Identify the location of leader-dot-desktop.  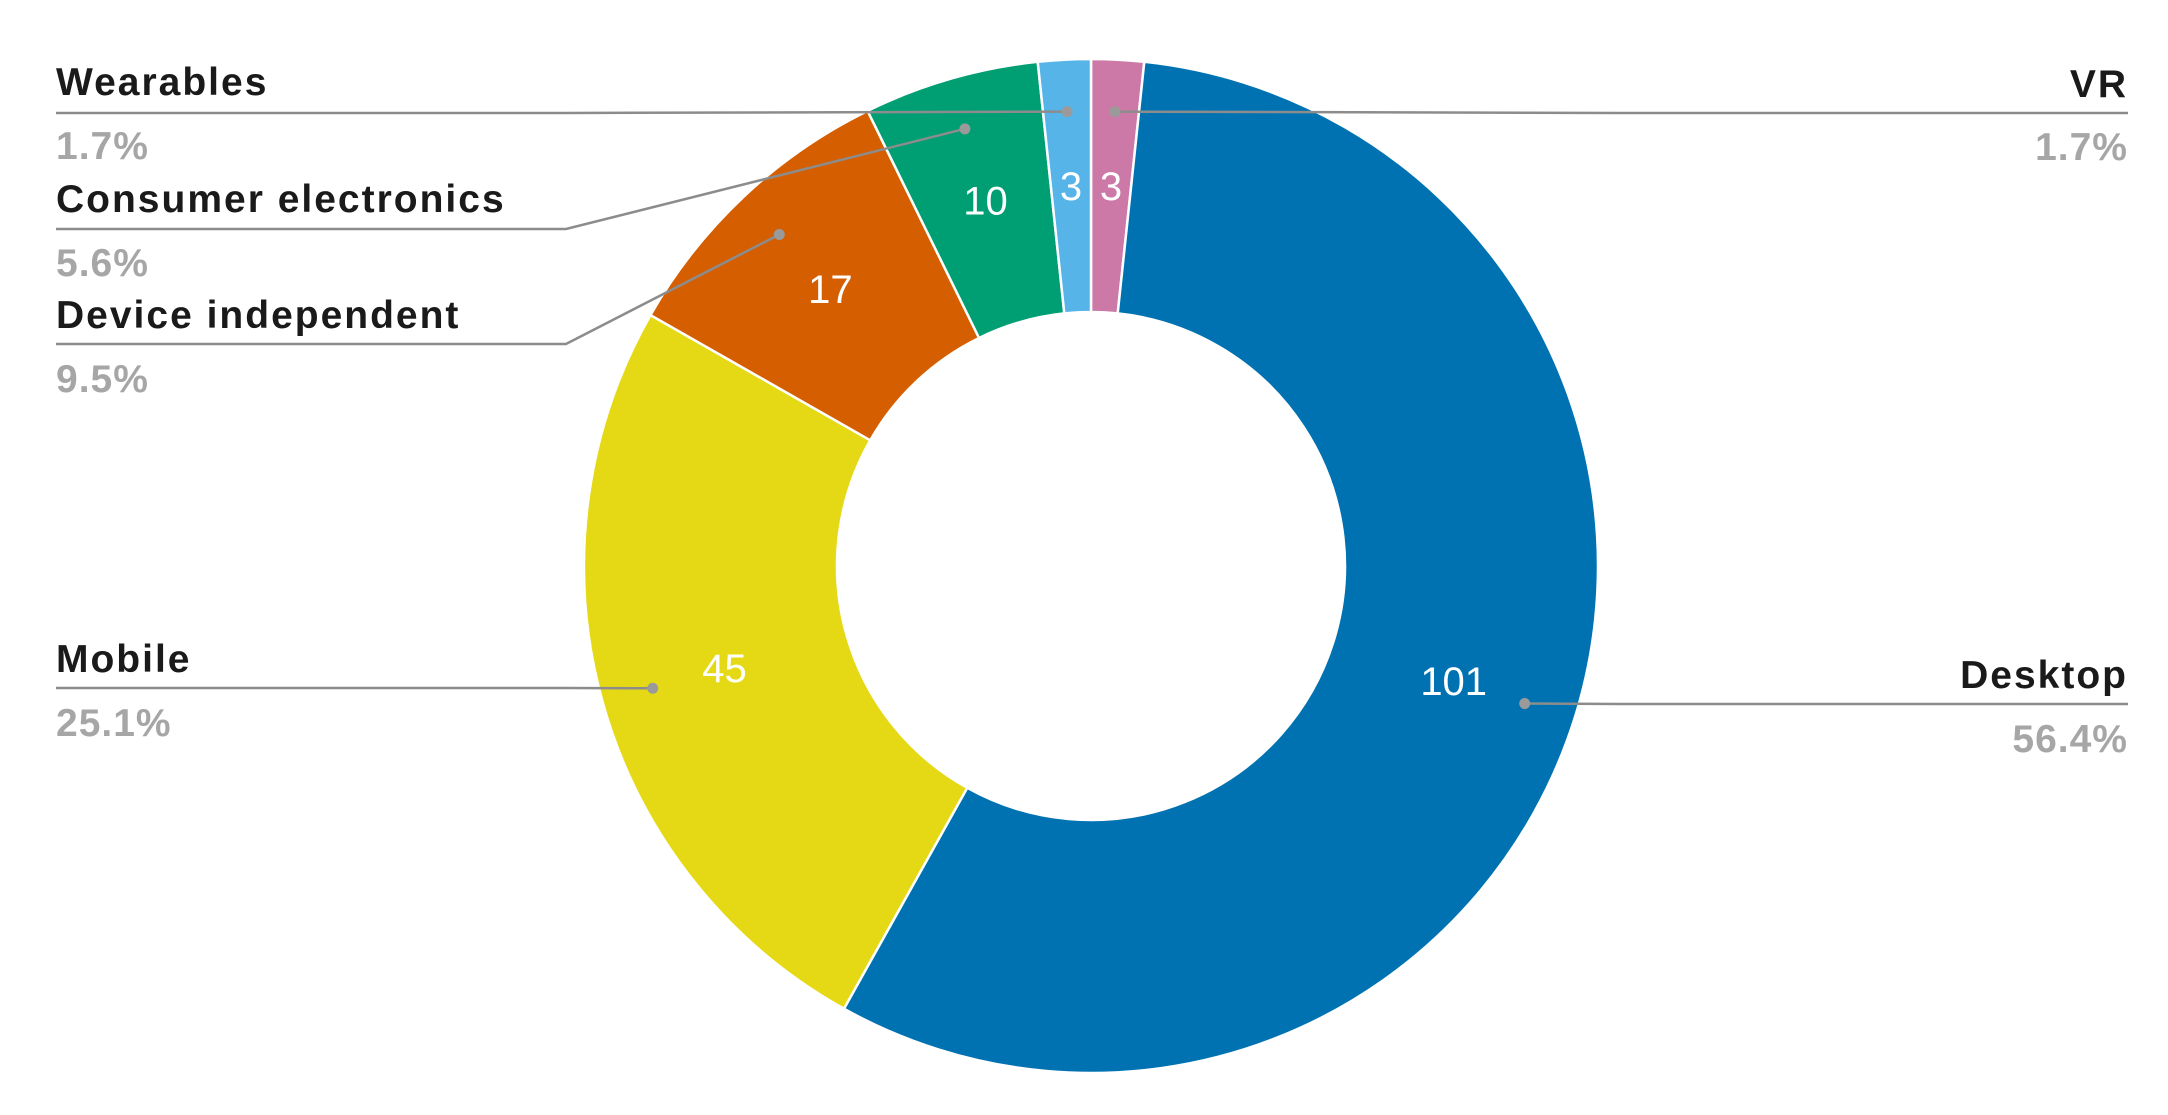
(1525, 704).